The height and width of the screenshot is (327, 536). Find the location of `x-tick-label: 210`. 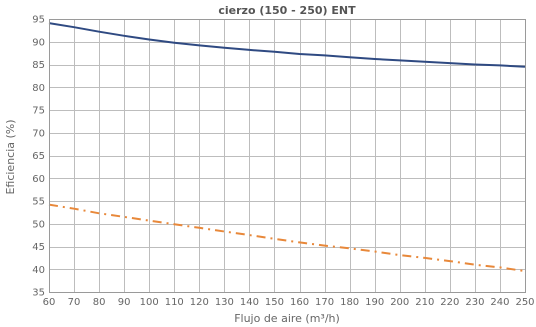

x-tick-label: 210 is located at coordinates (424, 302).